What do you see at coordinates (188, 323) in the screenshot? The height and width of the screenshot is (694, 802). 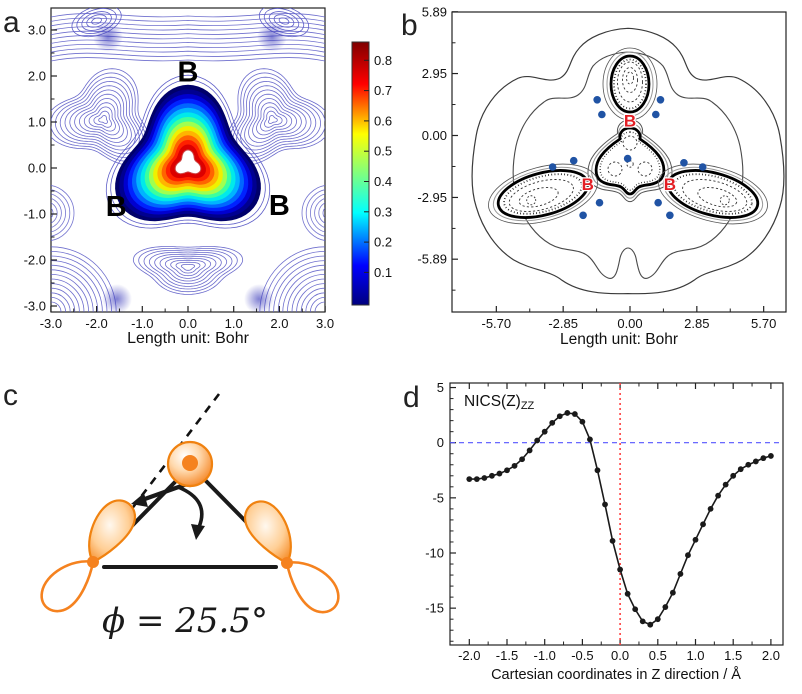 I see `x-tick-label: 0.0` at bounding box center [188, 323].